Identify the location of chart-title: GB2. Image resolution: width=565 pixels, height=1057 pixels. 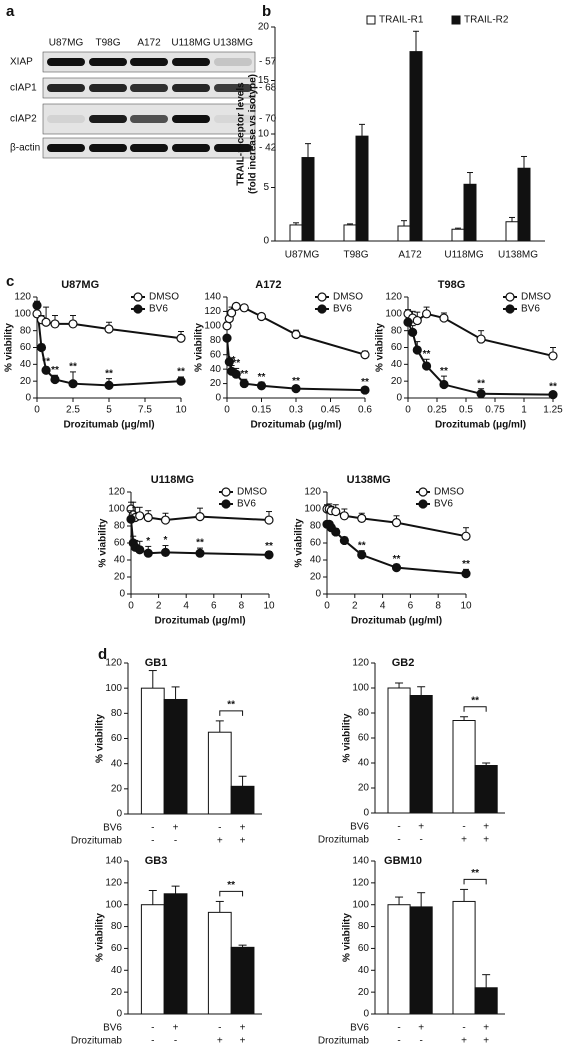
(403, 663).